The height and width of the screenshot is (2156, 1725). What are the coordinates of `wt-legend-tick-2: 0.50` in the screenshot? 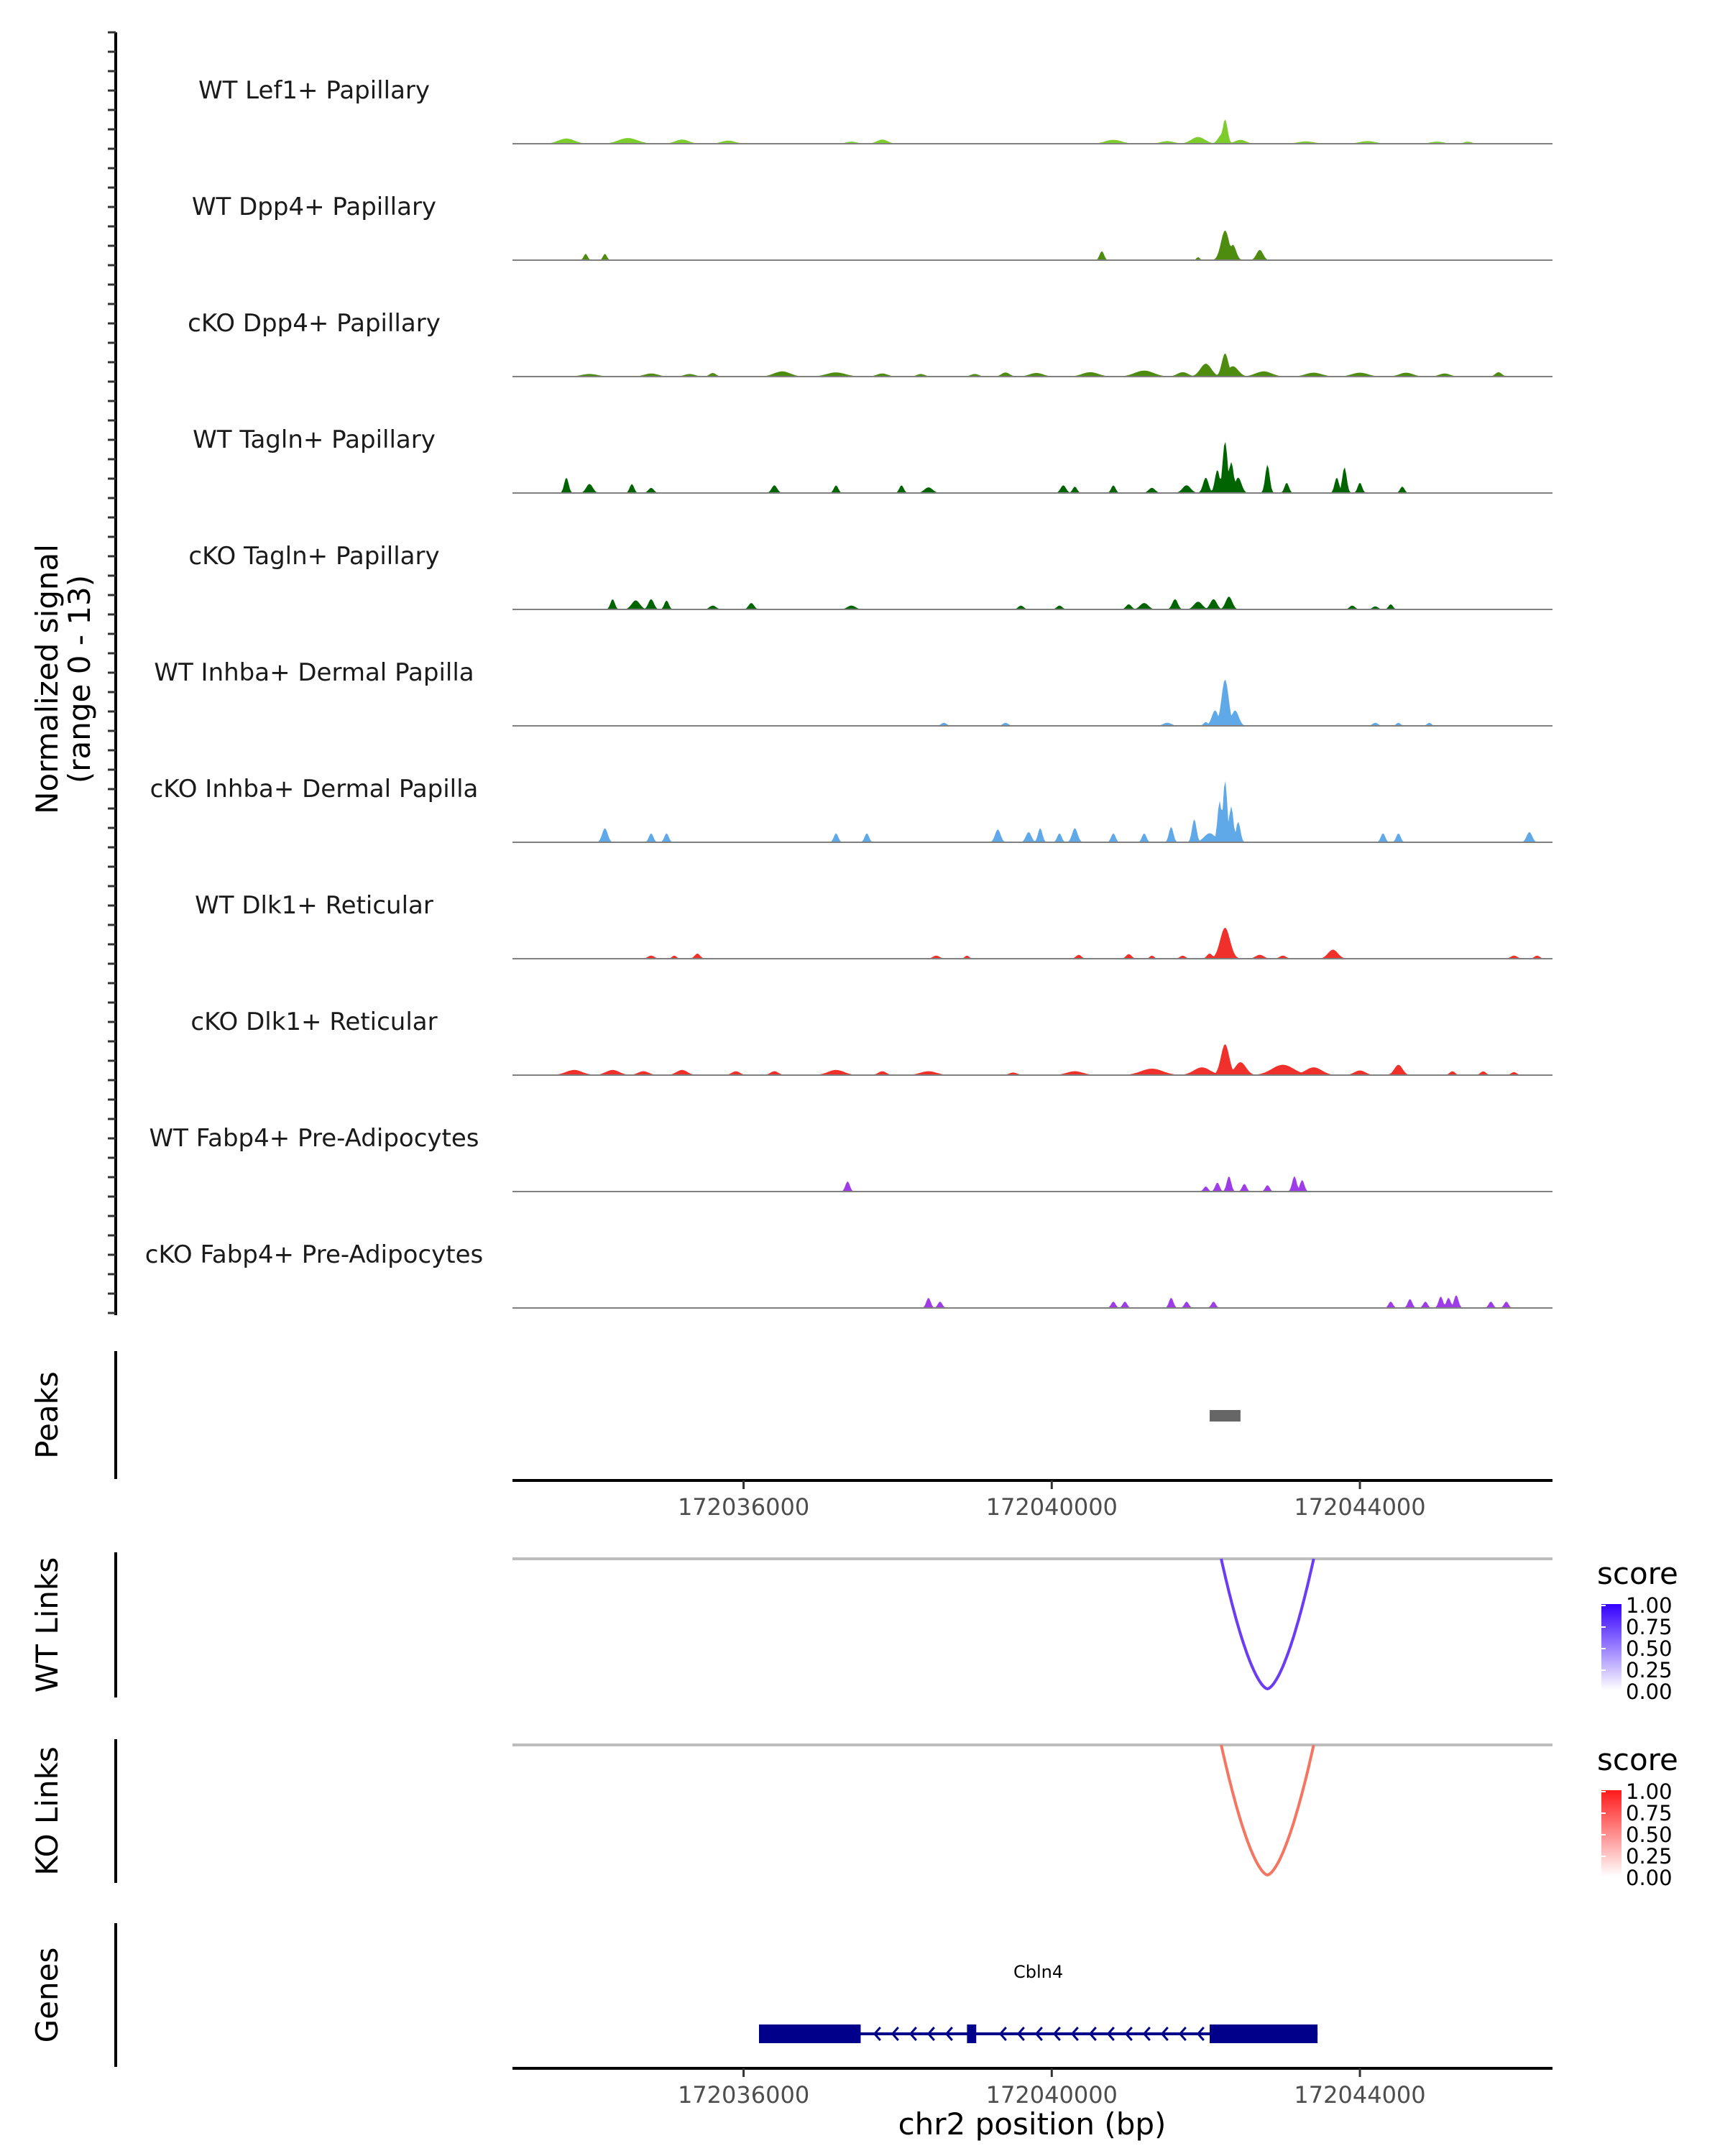 It's located at (1649, 1648).